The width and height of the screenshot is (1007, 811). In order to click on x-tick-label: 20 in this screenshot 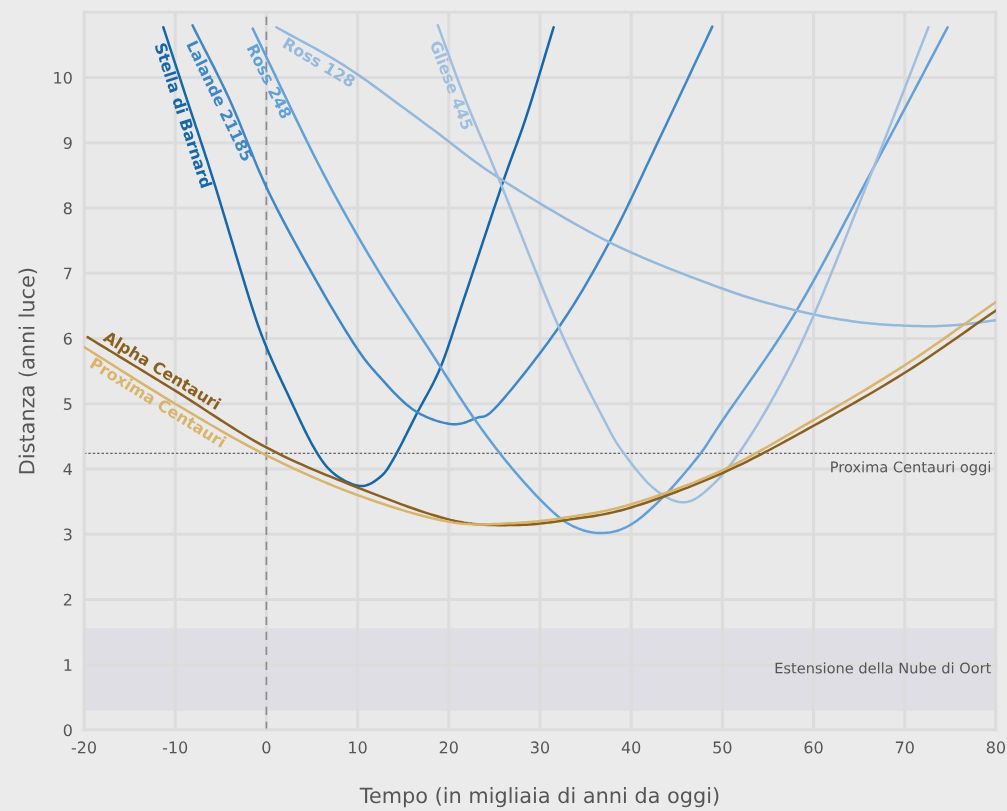, I will do `click(448, 747)`.